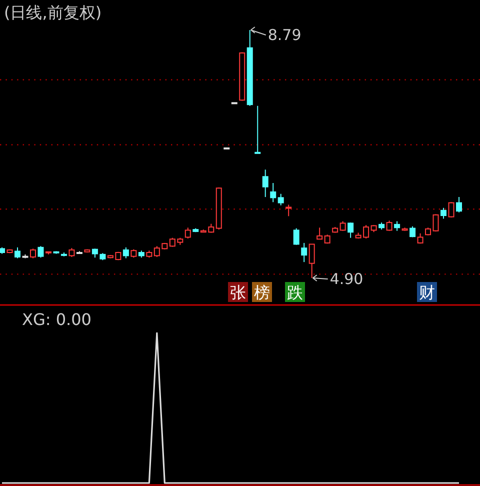 The height and width of the screenshot is (486, 480). Describe the element at coordinates (57, 319) in the screenshot. I see `chart-title: XG: 0.00` at that location.